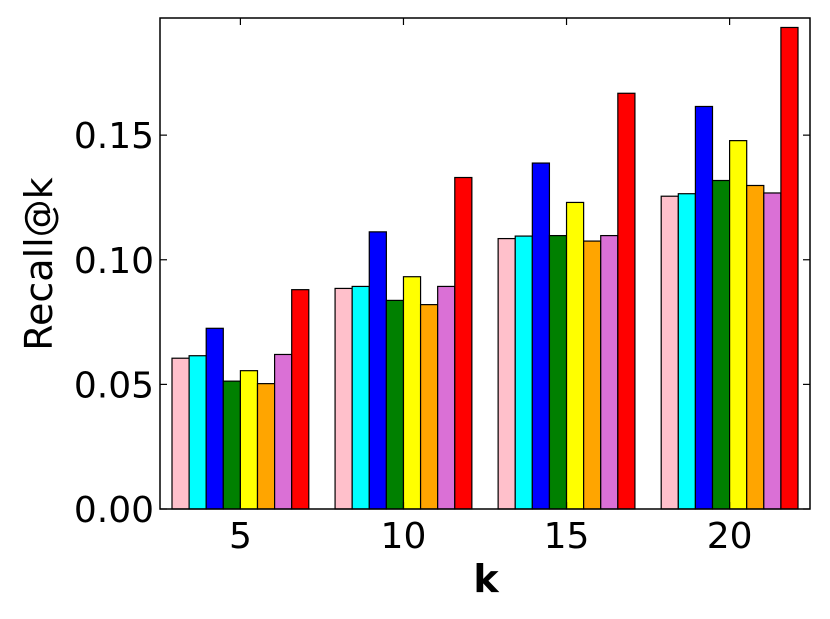 The width and height of the screenshot is (830, 619). I want to click on y-tick-label: 0.10, so click(114, 261).